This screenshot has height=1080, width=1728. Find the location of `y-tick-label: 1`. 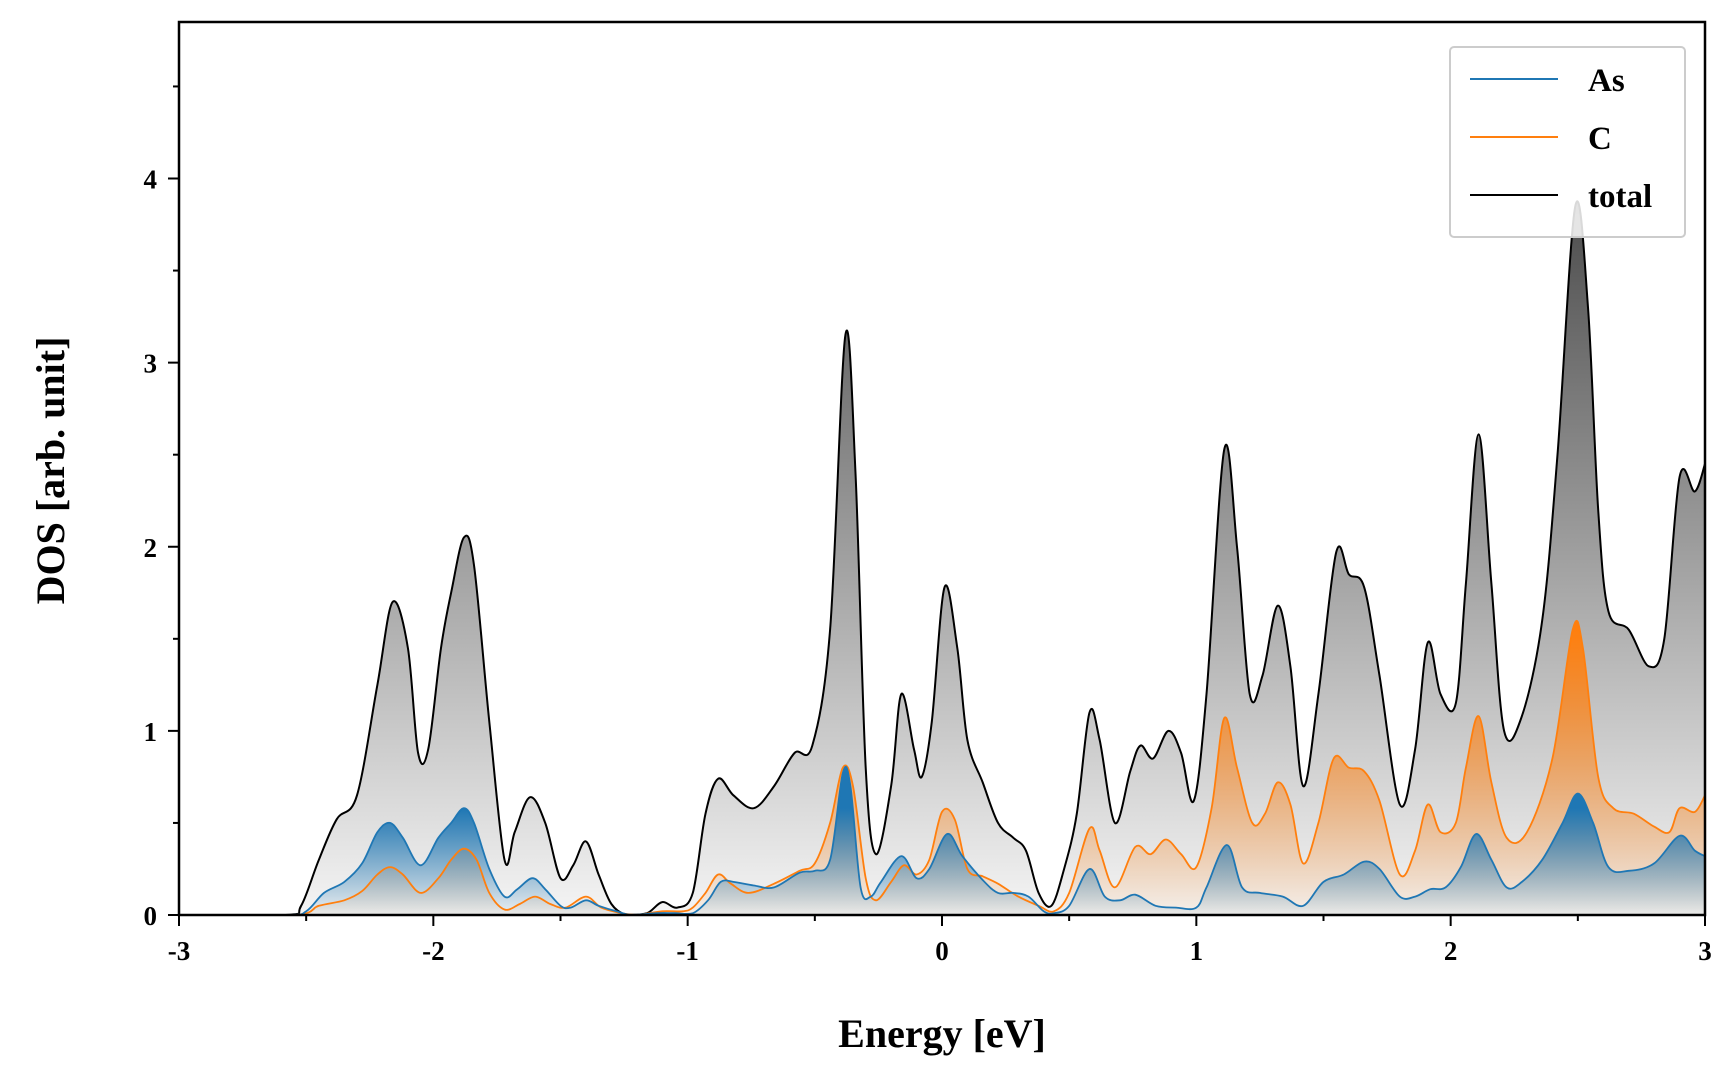

y-tick-label: 1 is located at coordinates (151, 732).